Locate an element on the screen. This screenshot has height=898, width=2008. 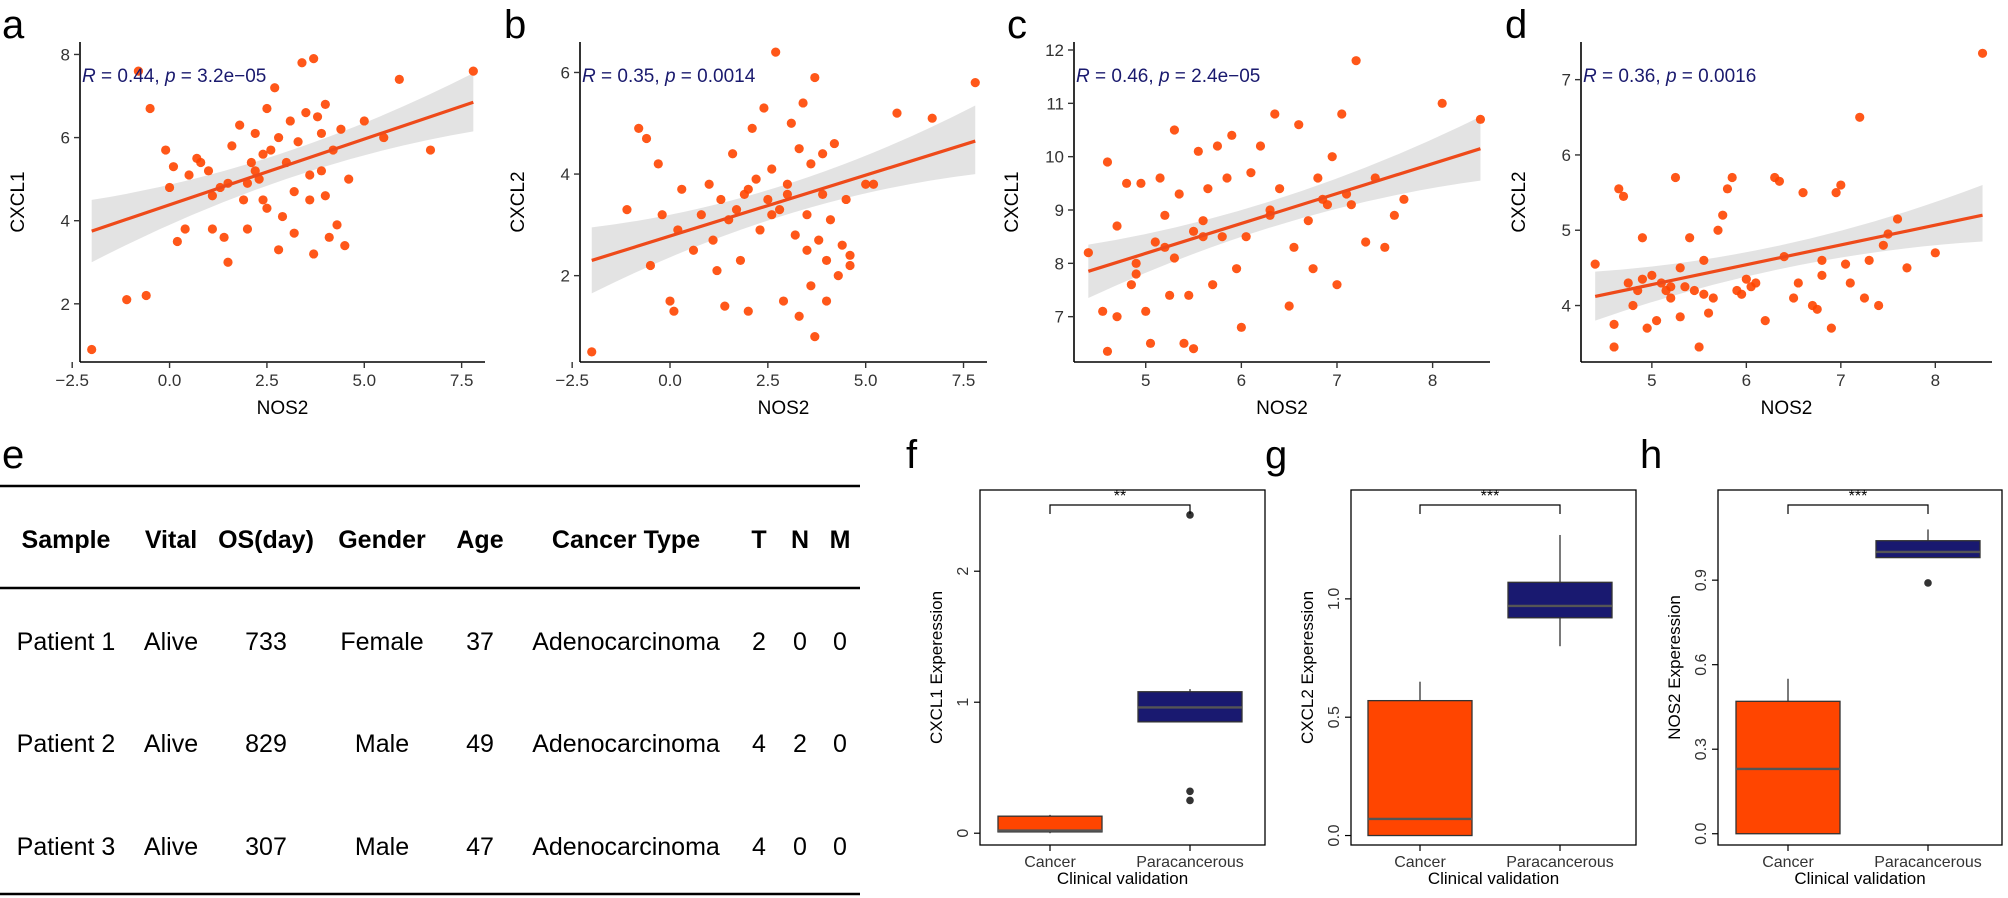
y-tick-label: 4 is located at coordinates (565, 174).